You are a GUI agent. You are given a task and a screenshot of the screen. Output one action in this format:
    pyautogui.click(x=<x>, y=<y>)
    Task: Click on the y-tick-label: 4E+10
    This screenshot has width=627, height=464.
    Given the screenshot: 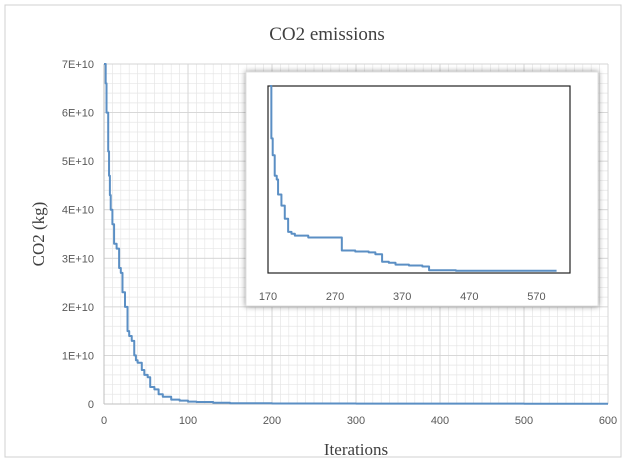 What is the action you would take?
    pyautogui.click(x=78, y=211)
    